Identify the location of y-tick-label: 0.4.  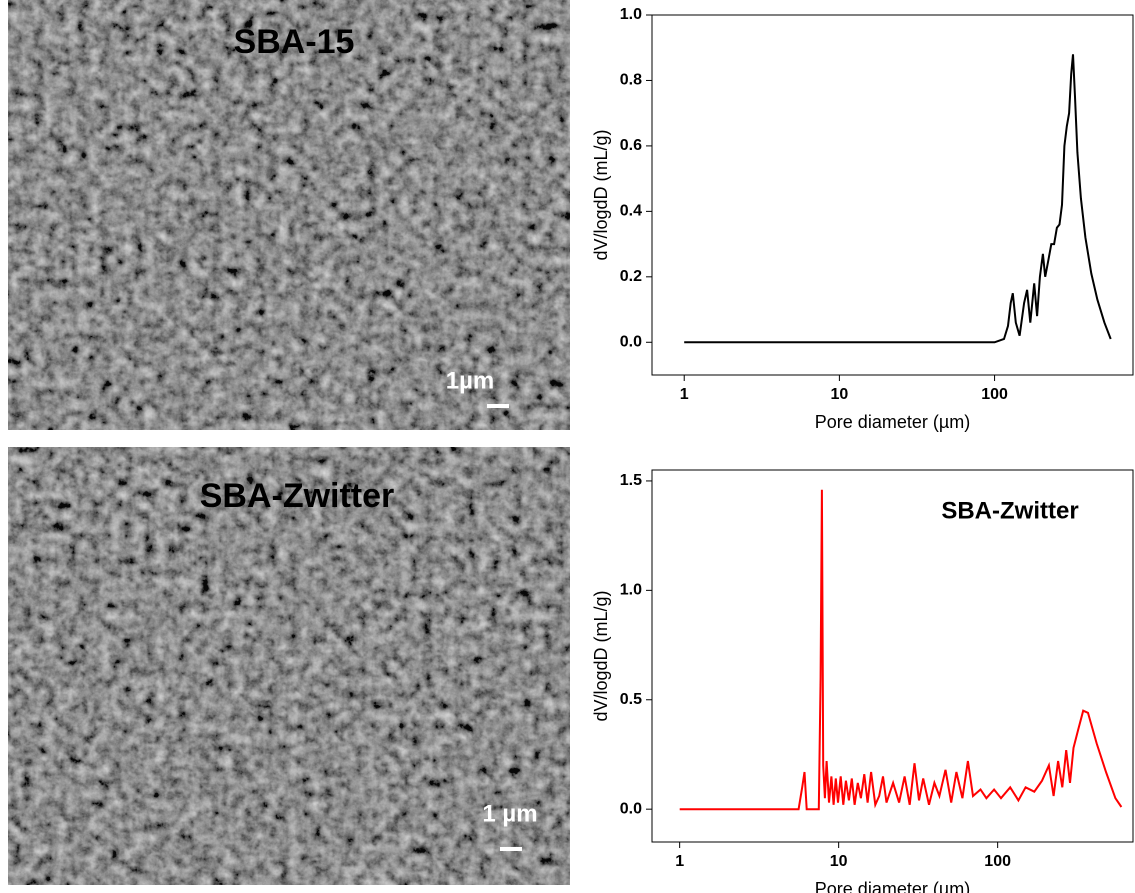
(631, 211).